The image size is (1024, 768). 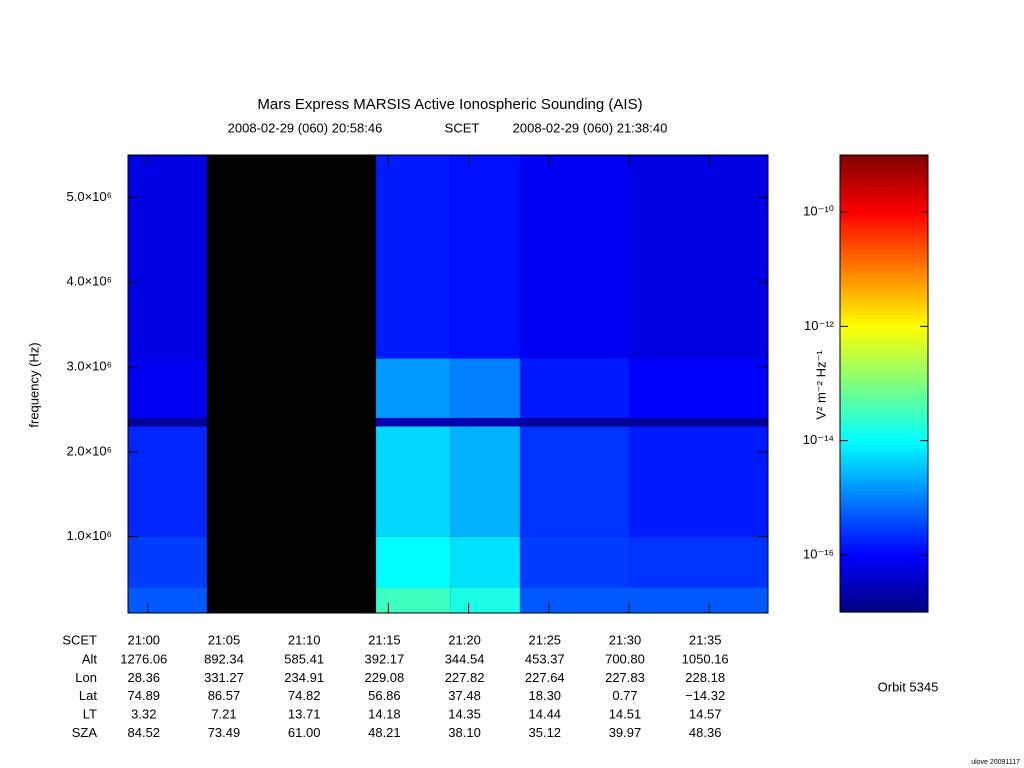 What do you see at coordinates (304, 695) in the screenshot?
I see `ephemeris-value: 74.82` at bounding box center [304, 695].